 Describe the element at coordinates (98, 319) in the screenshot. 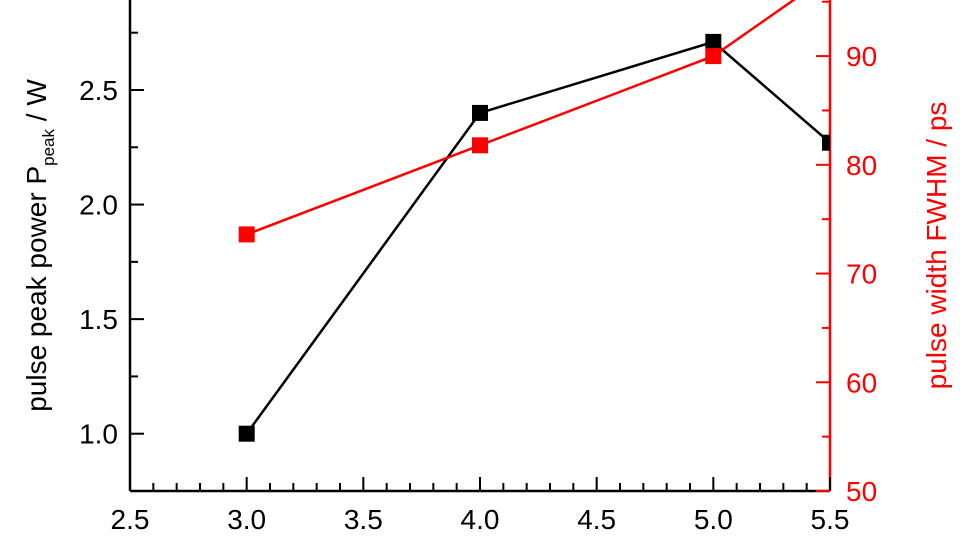

I see `y-left-tick-label: 1.5` at that location.